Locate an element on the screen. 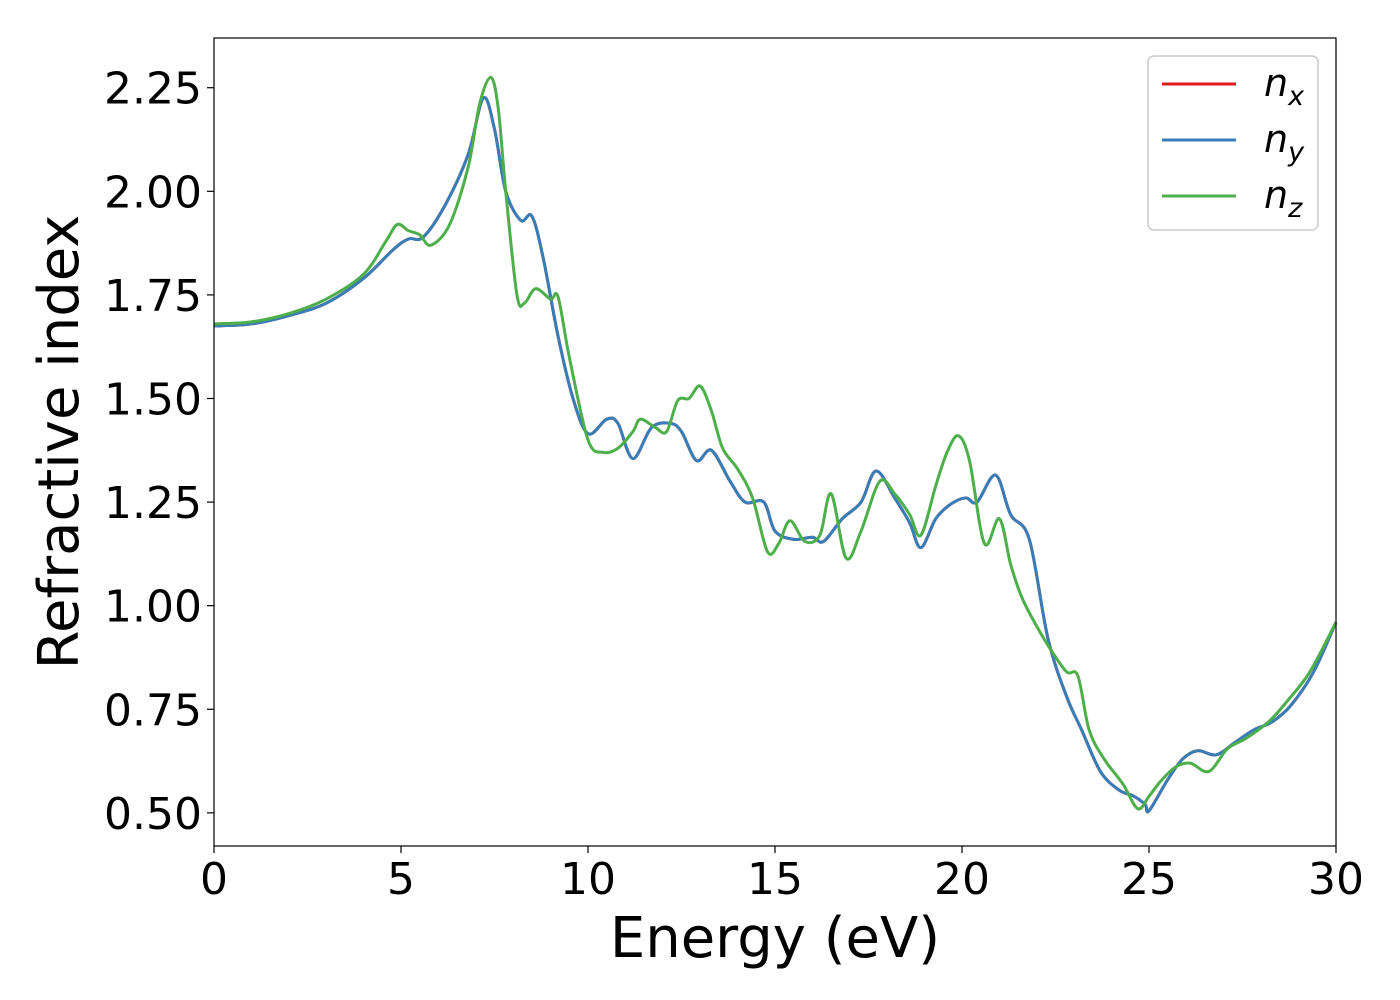 The width and height of the screenshot is (1400, 1000). x-tick-label: 0 is located at coordinates (214, 879).